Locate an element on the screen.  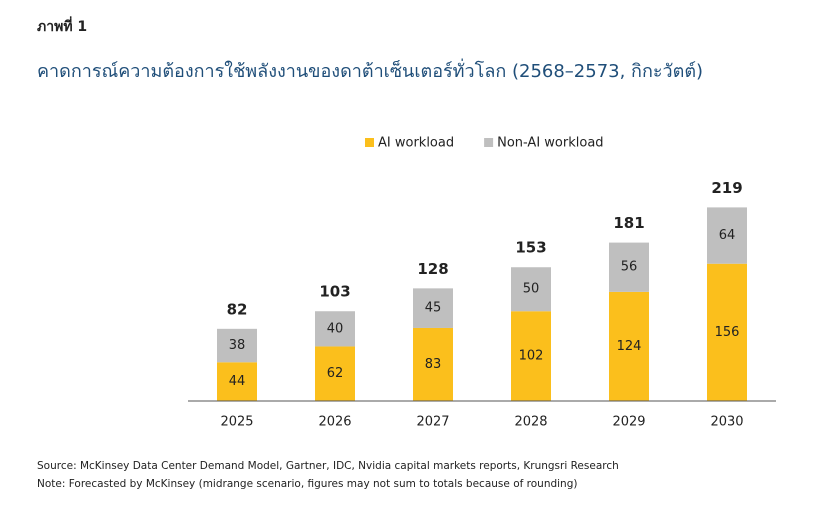
value-label: 45 is located at coordinates (433, 308).